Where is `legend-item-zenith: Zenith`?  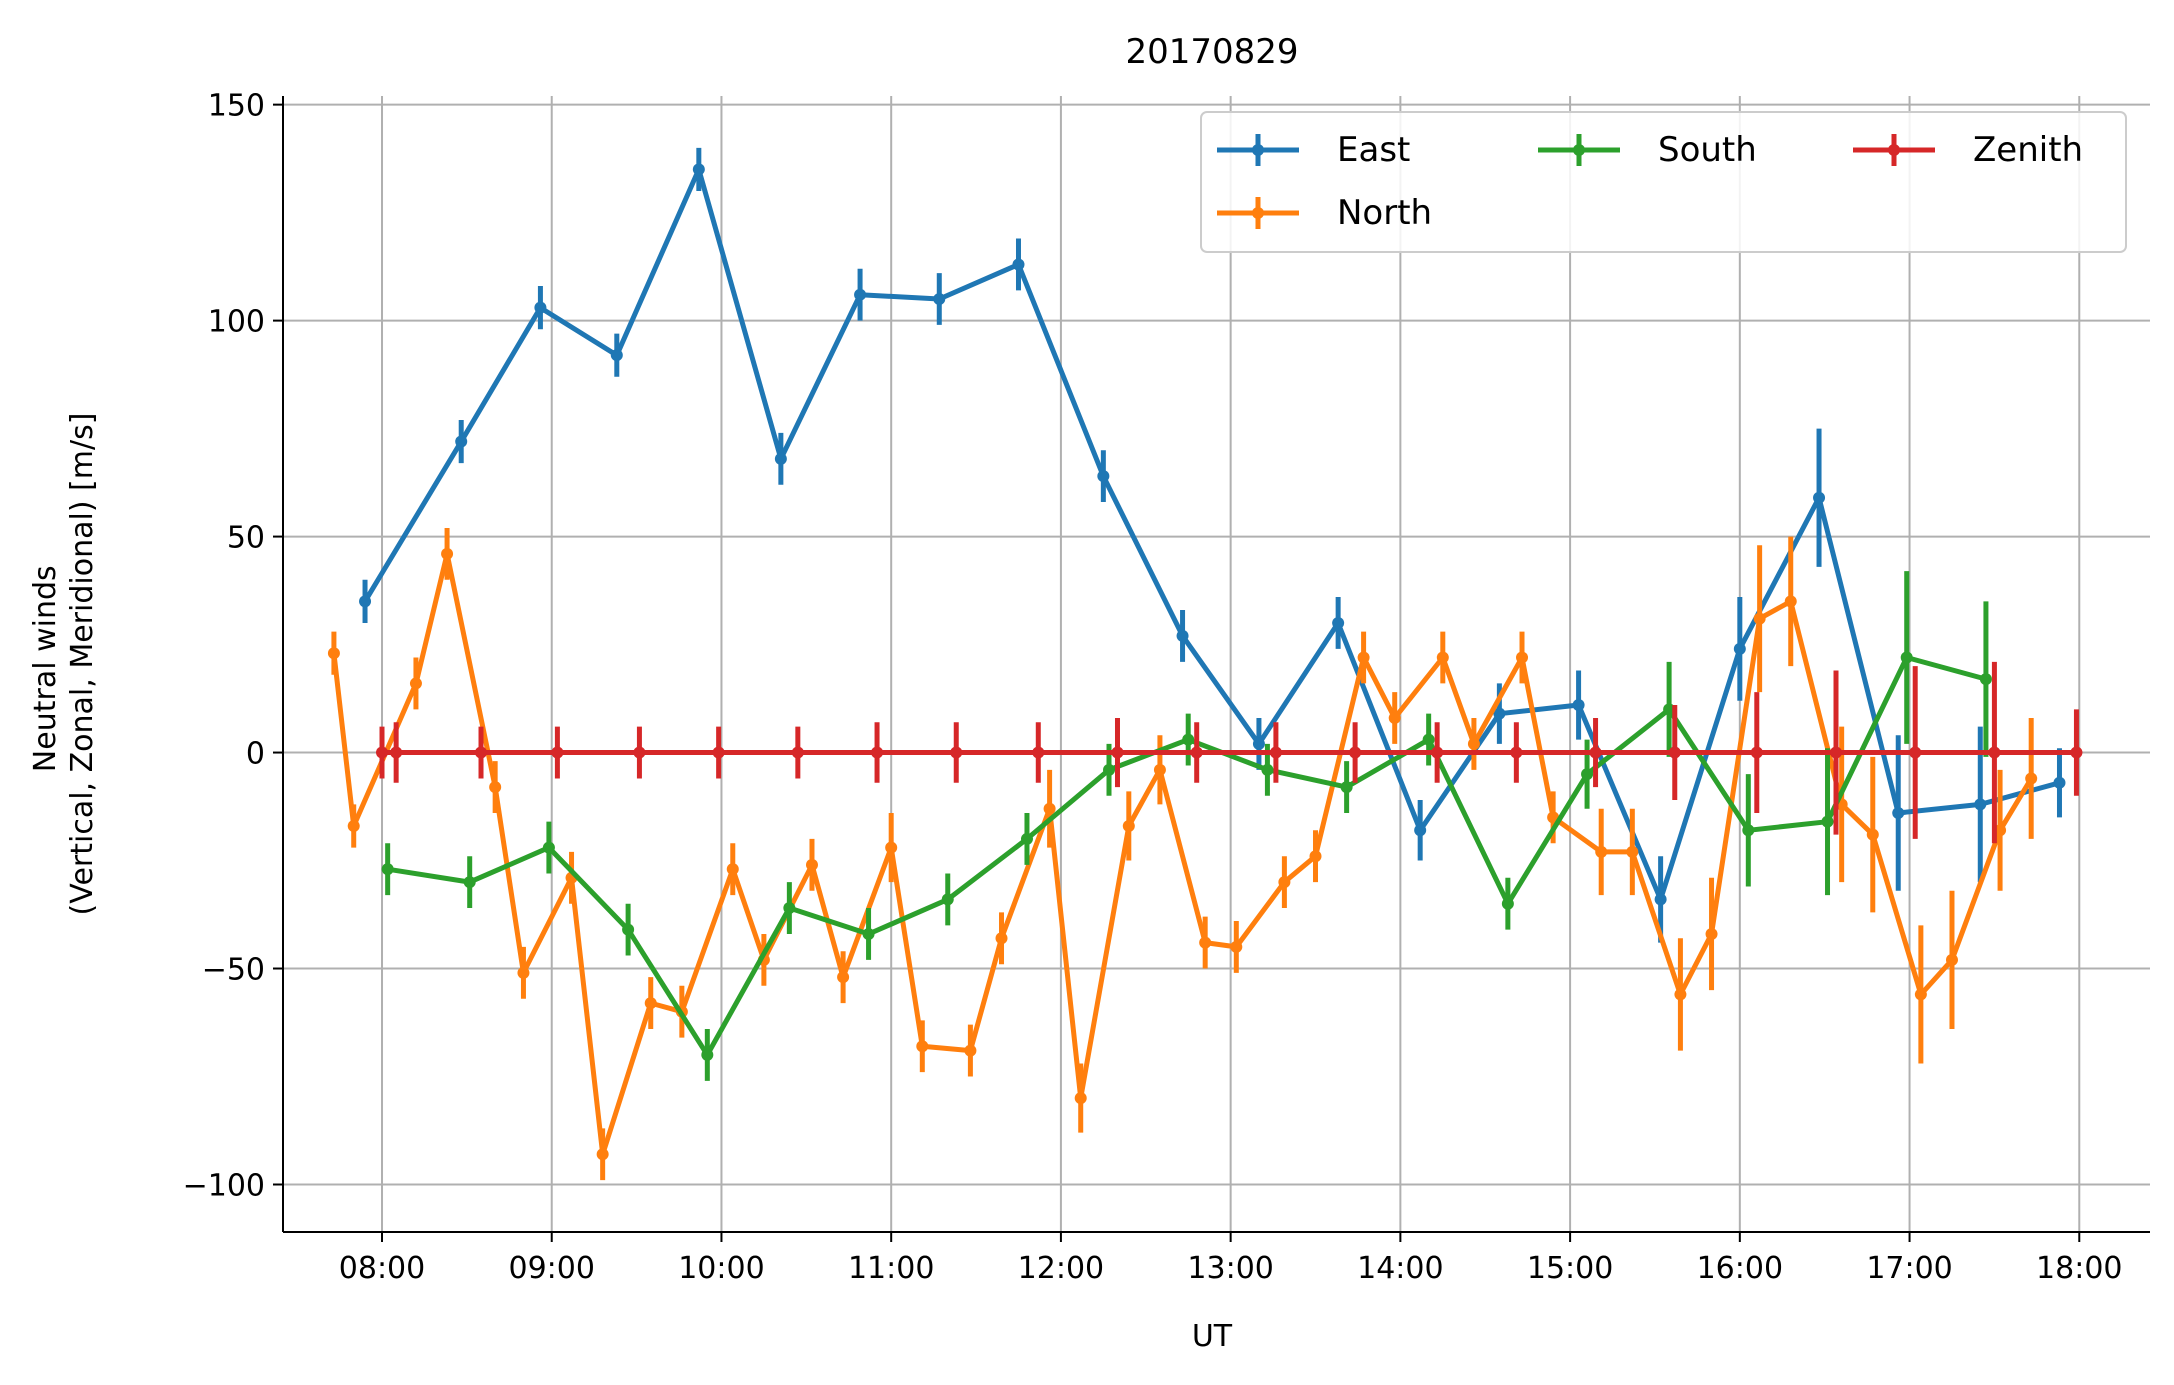 legend-item-zenith: Zenith is located at coordinates (1968, 150).